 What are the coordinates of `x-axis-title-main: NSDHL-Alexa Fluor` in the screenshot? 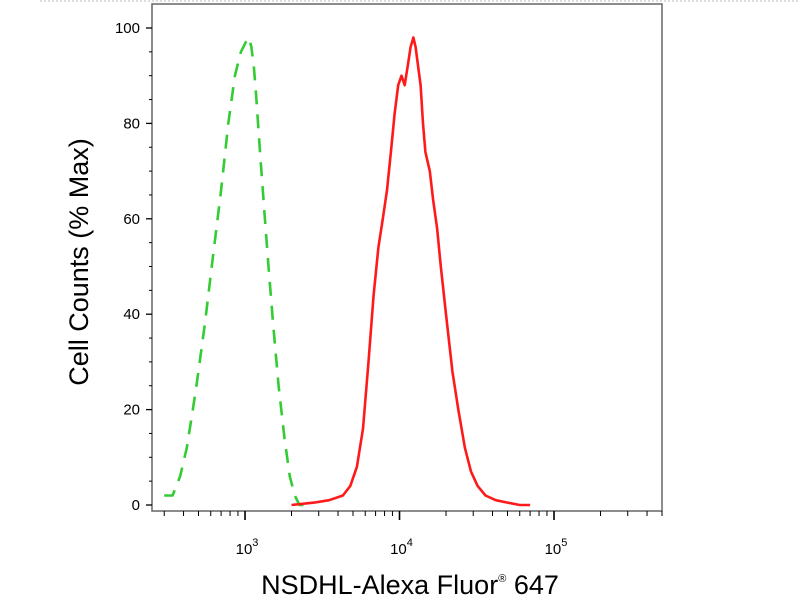 It's located at (379, 585).